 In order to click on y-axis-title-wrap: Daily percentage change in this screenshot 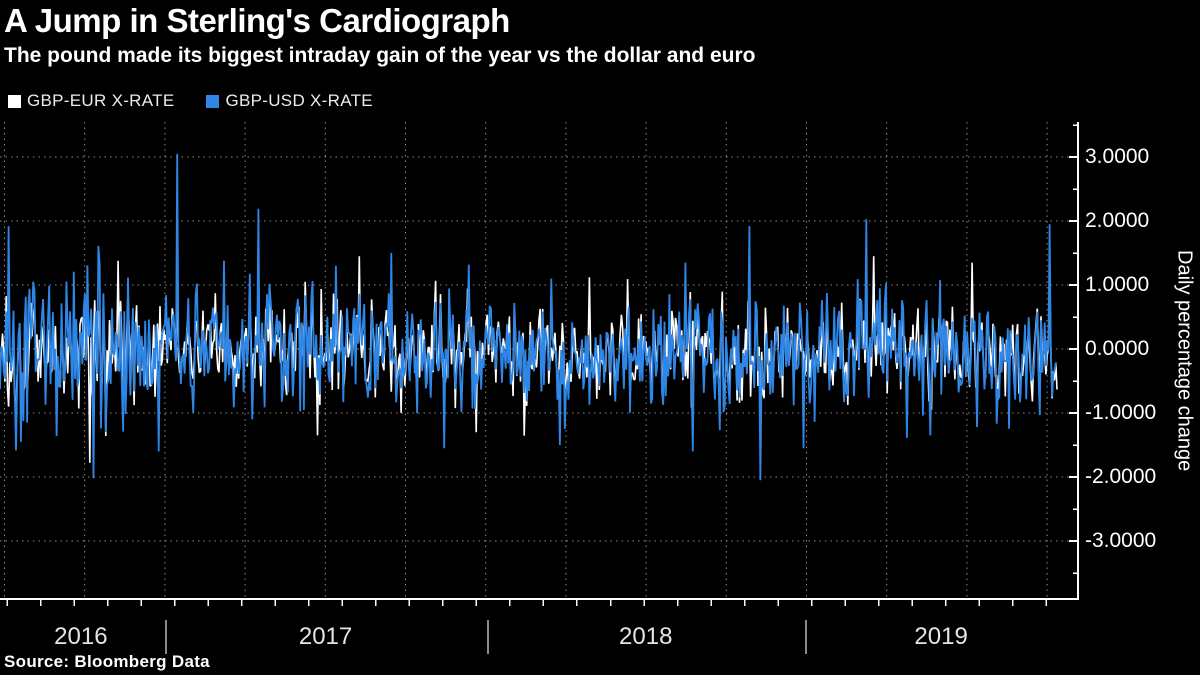, I will do `click(1184, 360)`.